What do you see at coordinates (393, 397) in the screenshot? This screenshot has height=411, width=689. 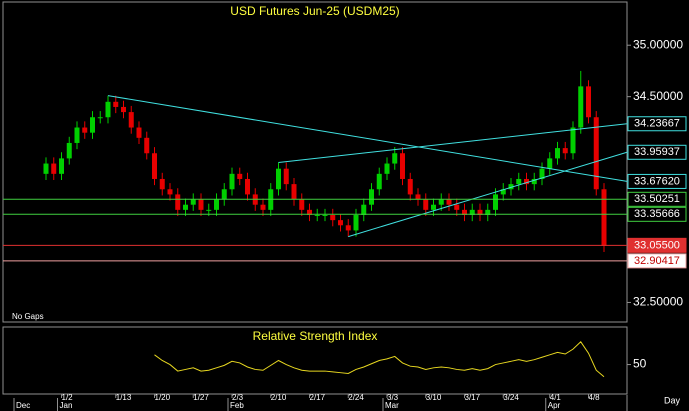 I see `x-tick-label: 3/3` at bounding box center [393, 397].